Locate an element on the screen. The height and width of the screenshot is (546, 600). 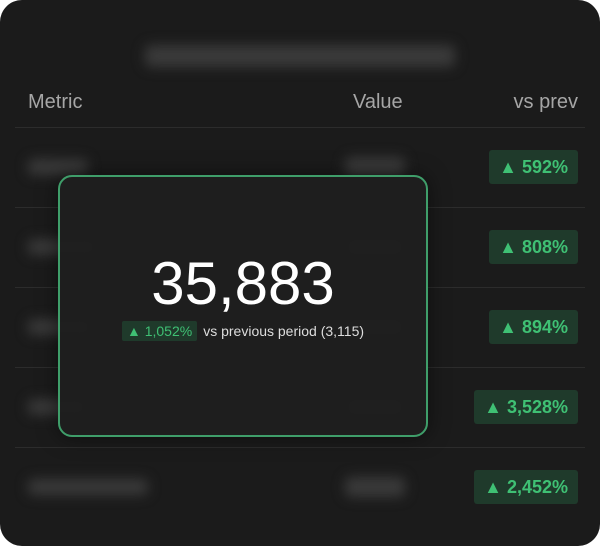
blurred-title is located at coordinates (300, 56).